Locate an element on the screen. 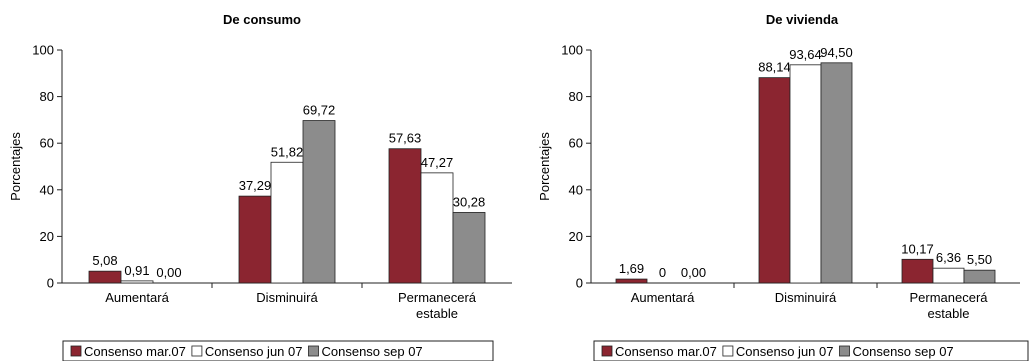 The height and width of the screenshot is (361, 1031). data-label: 69,72 is located at coordinates (319, 110).